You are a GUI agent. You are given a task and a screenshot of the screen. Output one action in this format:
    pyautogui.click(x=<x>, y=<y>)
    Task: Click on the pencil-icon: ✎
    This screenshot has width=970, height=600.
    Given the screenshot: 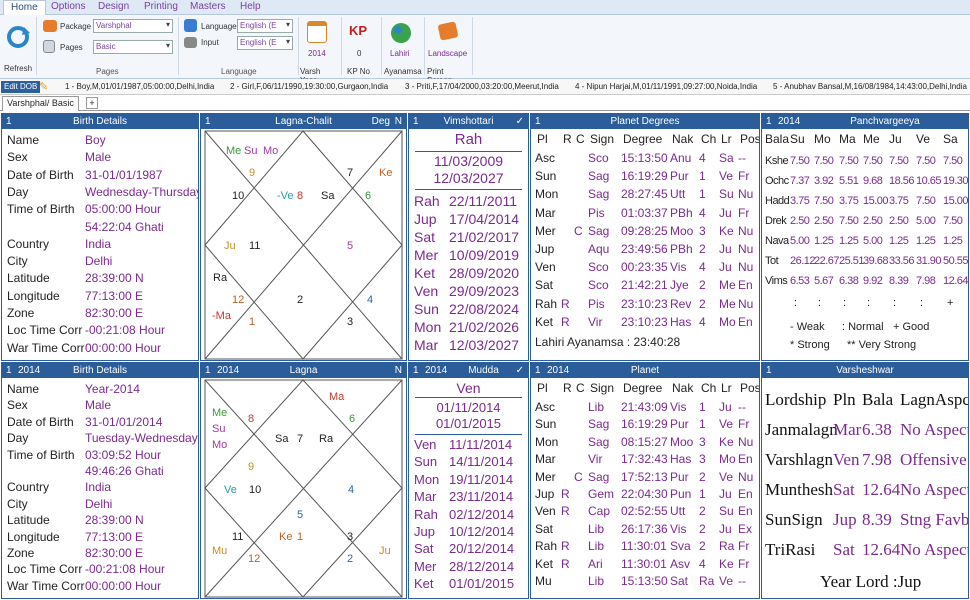 What is the action you would take?
    pyautogui.click(x=44, y=87)
    